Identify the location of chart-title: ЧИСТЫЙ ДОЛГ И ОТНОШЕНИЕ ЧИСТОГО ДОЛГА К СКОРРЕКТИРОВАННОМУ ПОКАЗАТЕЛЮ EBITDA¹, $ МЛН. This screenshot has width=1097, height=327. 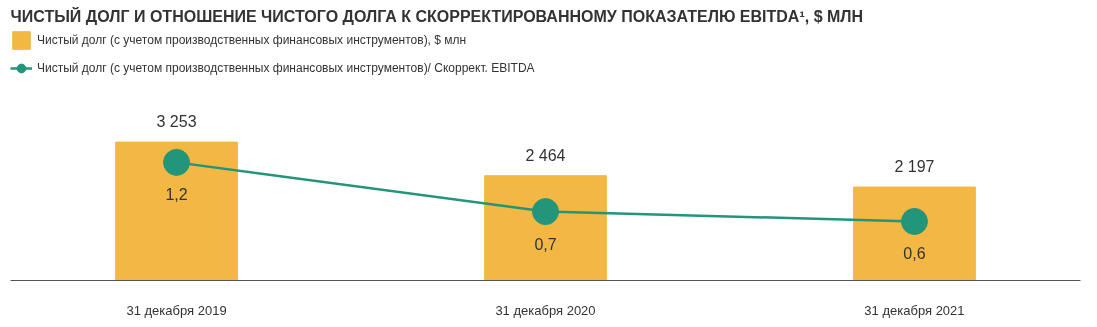
(437, 15).